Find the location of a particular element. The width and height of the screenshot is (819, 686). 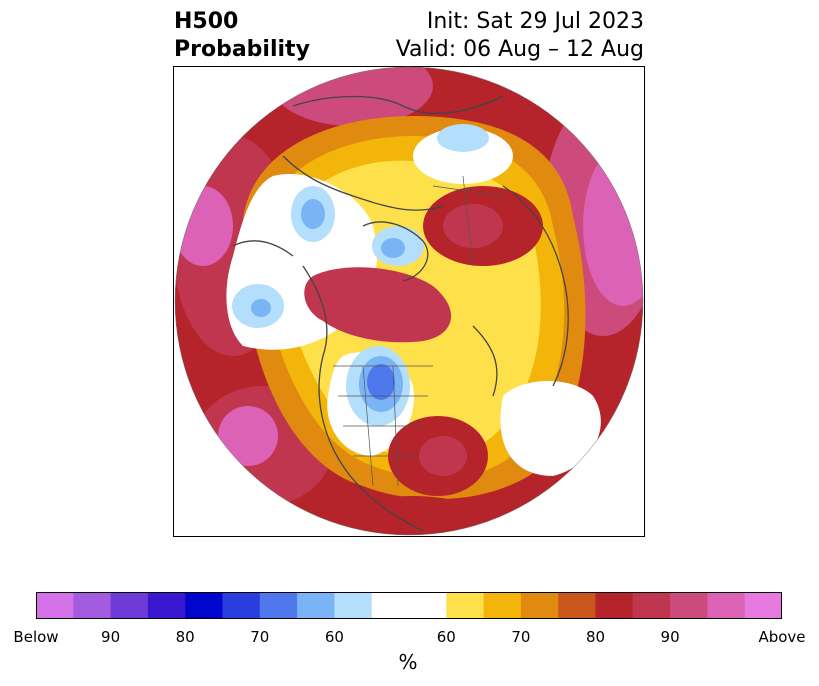

colorbar-frame is located at coordinates (409, 605).